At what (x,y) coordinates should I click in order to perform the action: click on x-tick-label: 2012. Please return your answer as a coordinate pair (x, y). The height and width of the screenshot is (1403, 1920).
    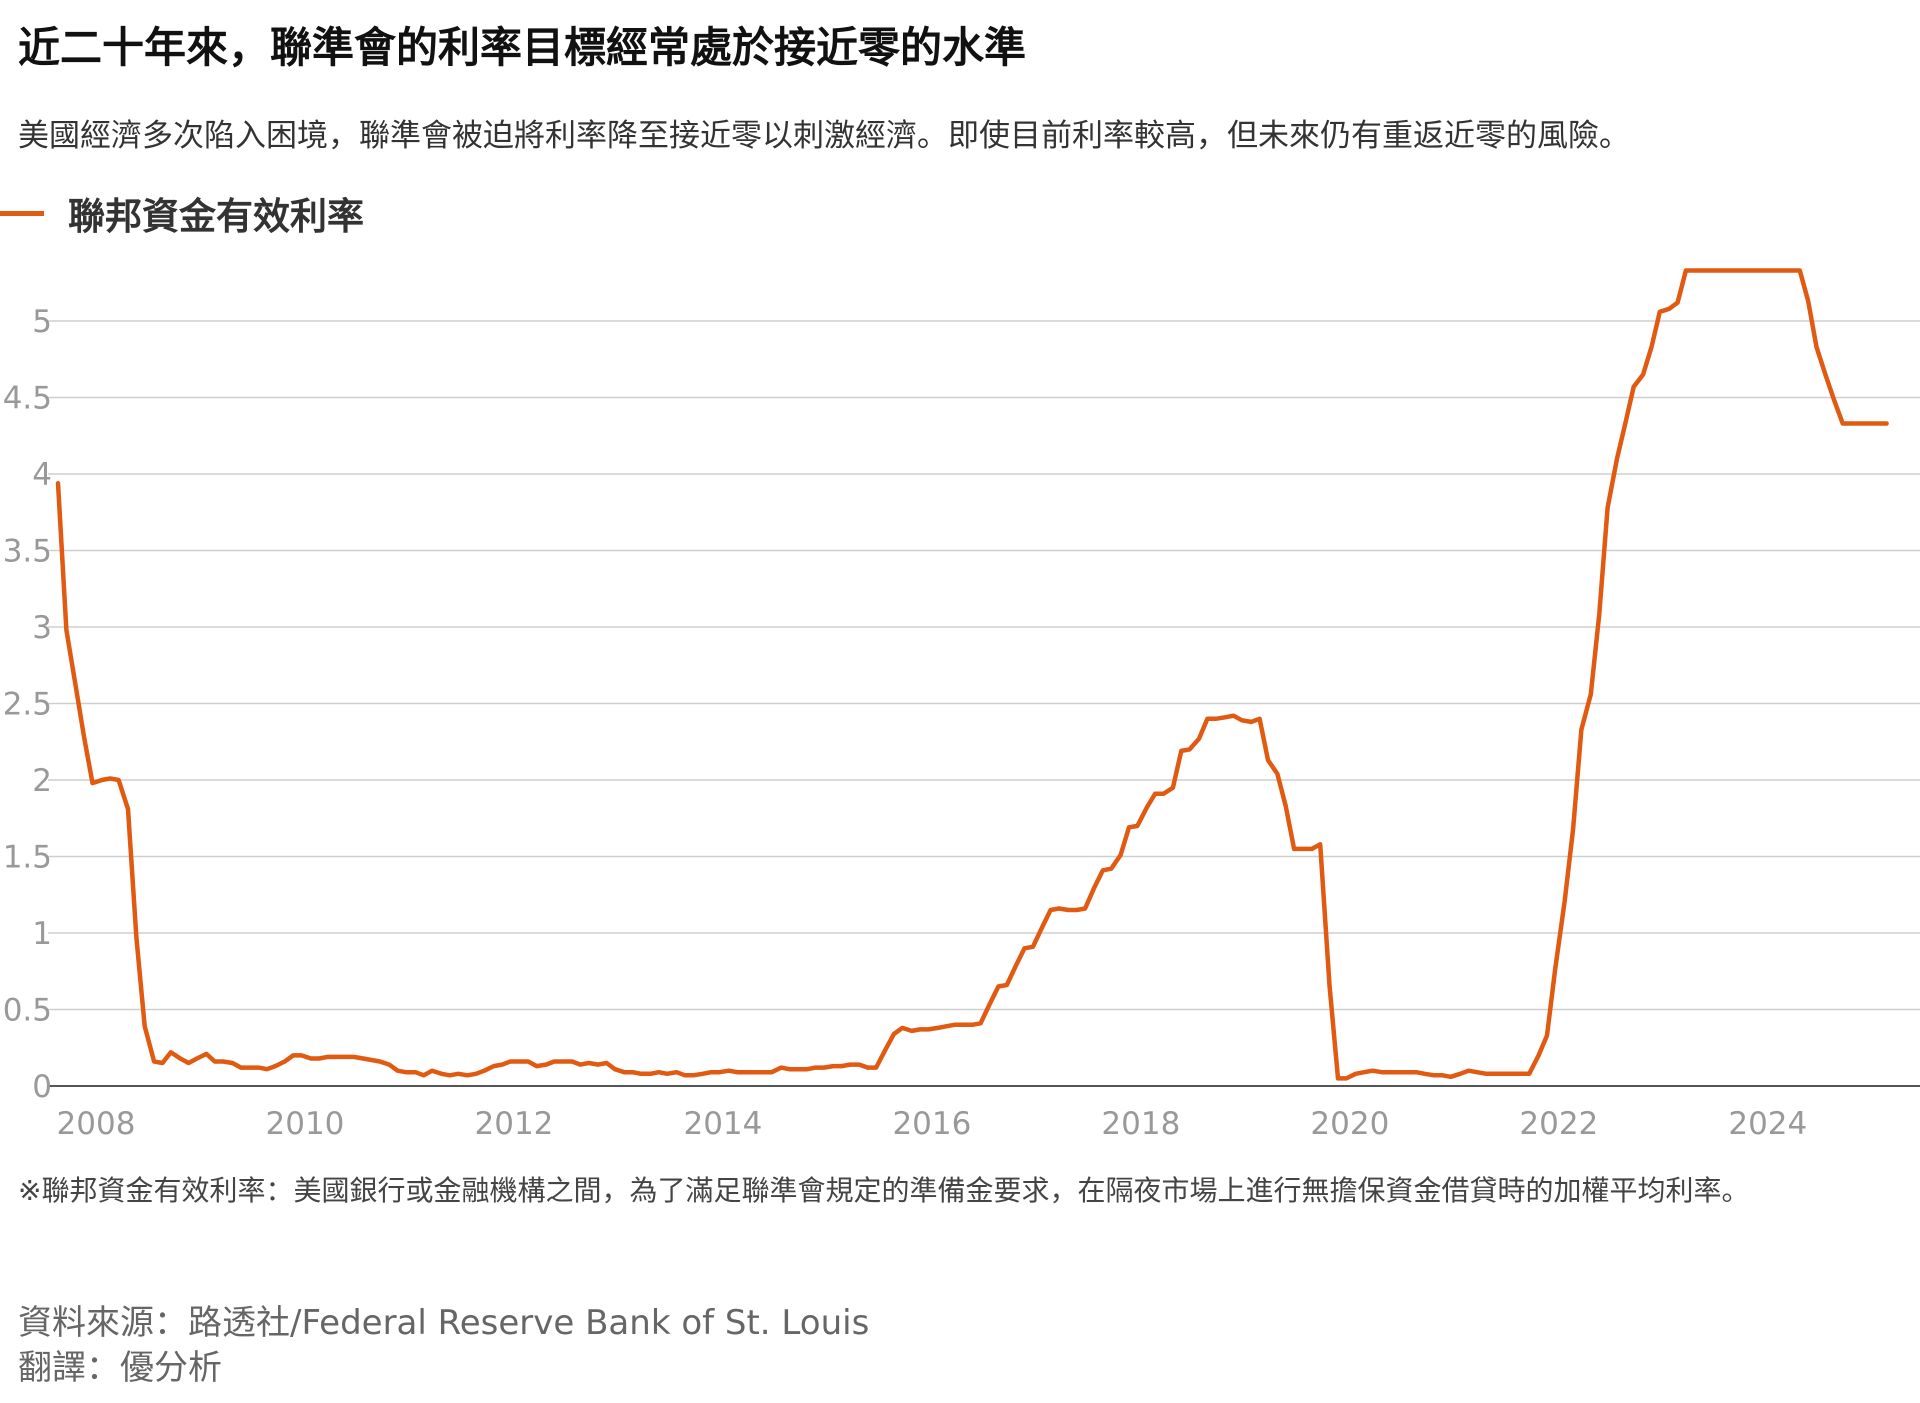
    Looking at the image, I should click on (514, 1124).